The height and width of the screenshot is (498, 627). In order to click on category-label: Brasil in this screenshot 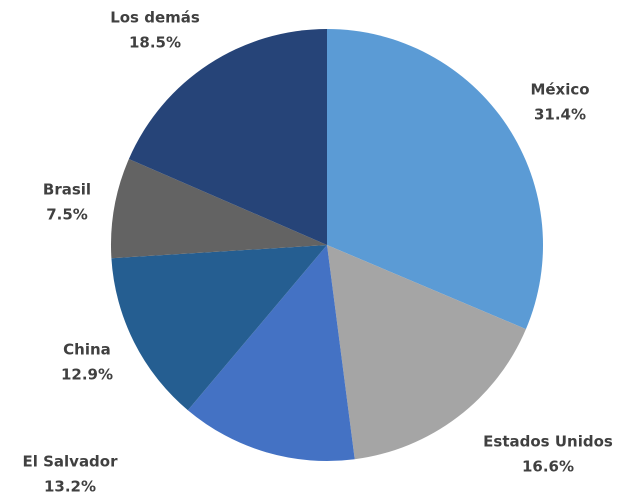, I will do `click(67, 190)`.